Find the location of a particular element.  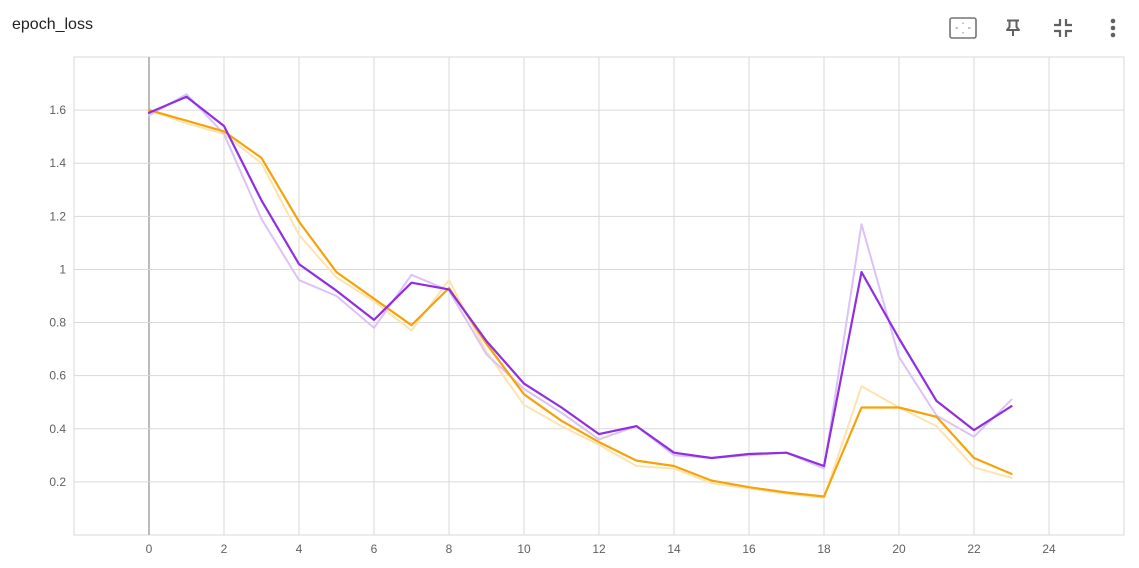

y-tick-label: 0.2 is located at coordinates (57, 482).